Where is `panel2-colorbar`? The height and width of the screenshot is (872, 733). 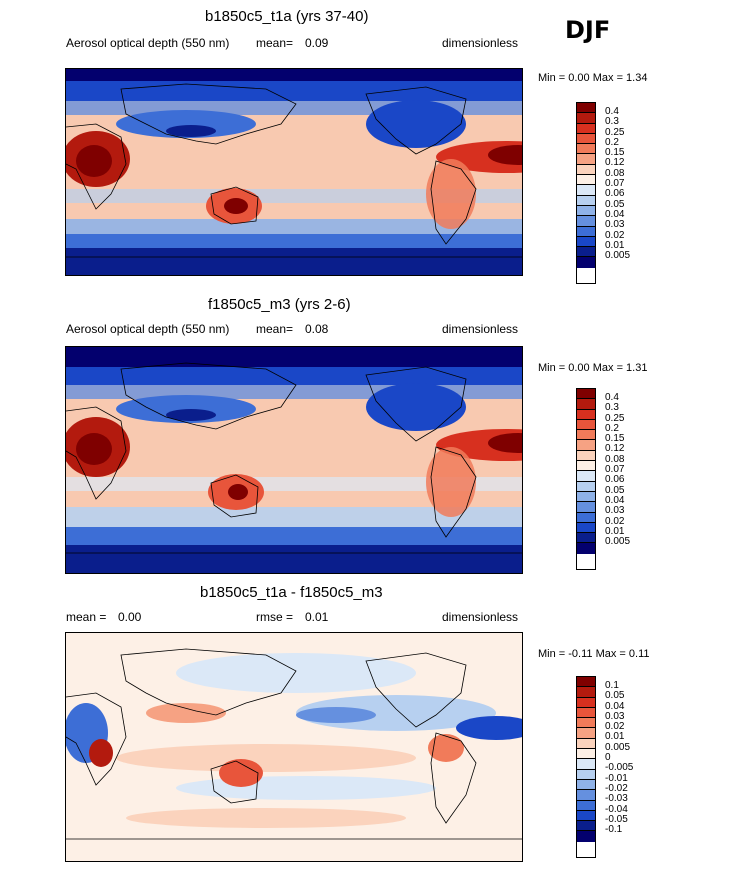 panel2-colorbar is located at coordinates (586, 479).